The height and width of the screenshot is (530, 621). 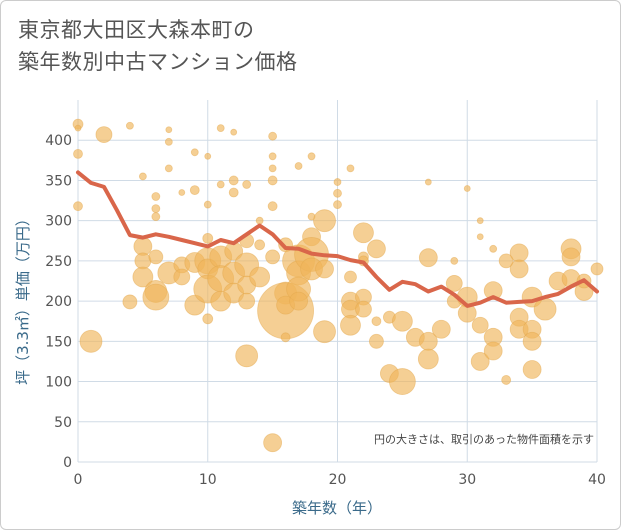 I want to click on y-tick-label: 200, so click(x=58, y=302).